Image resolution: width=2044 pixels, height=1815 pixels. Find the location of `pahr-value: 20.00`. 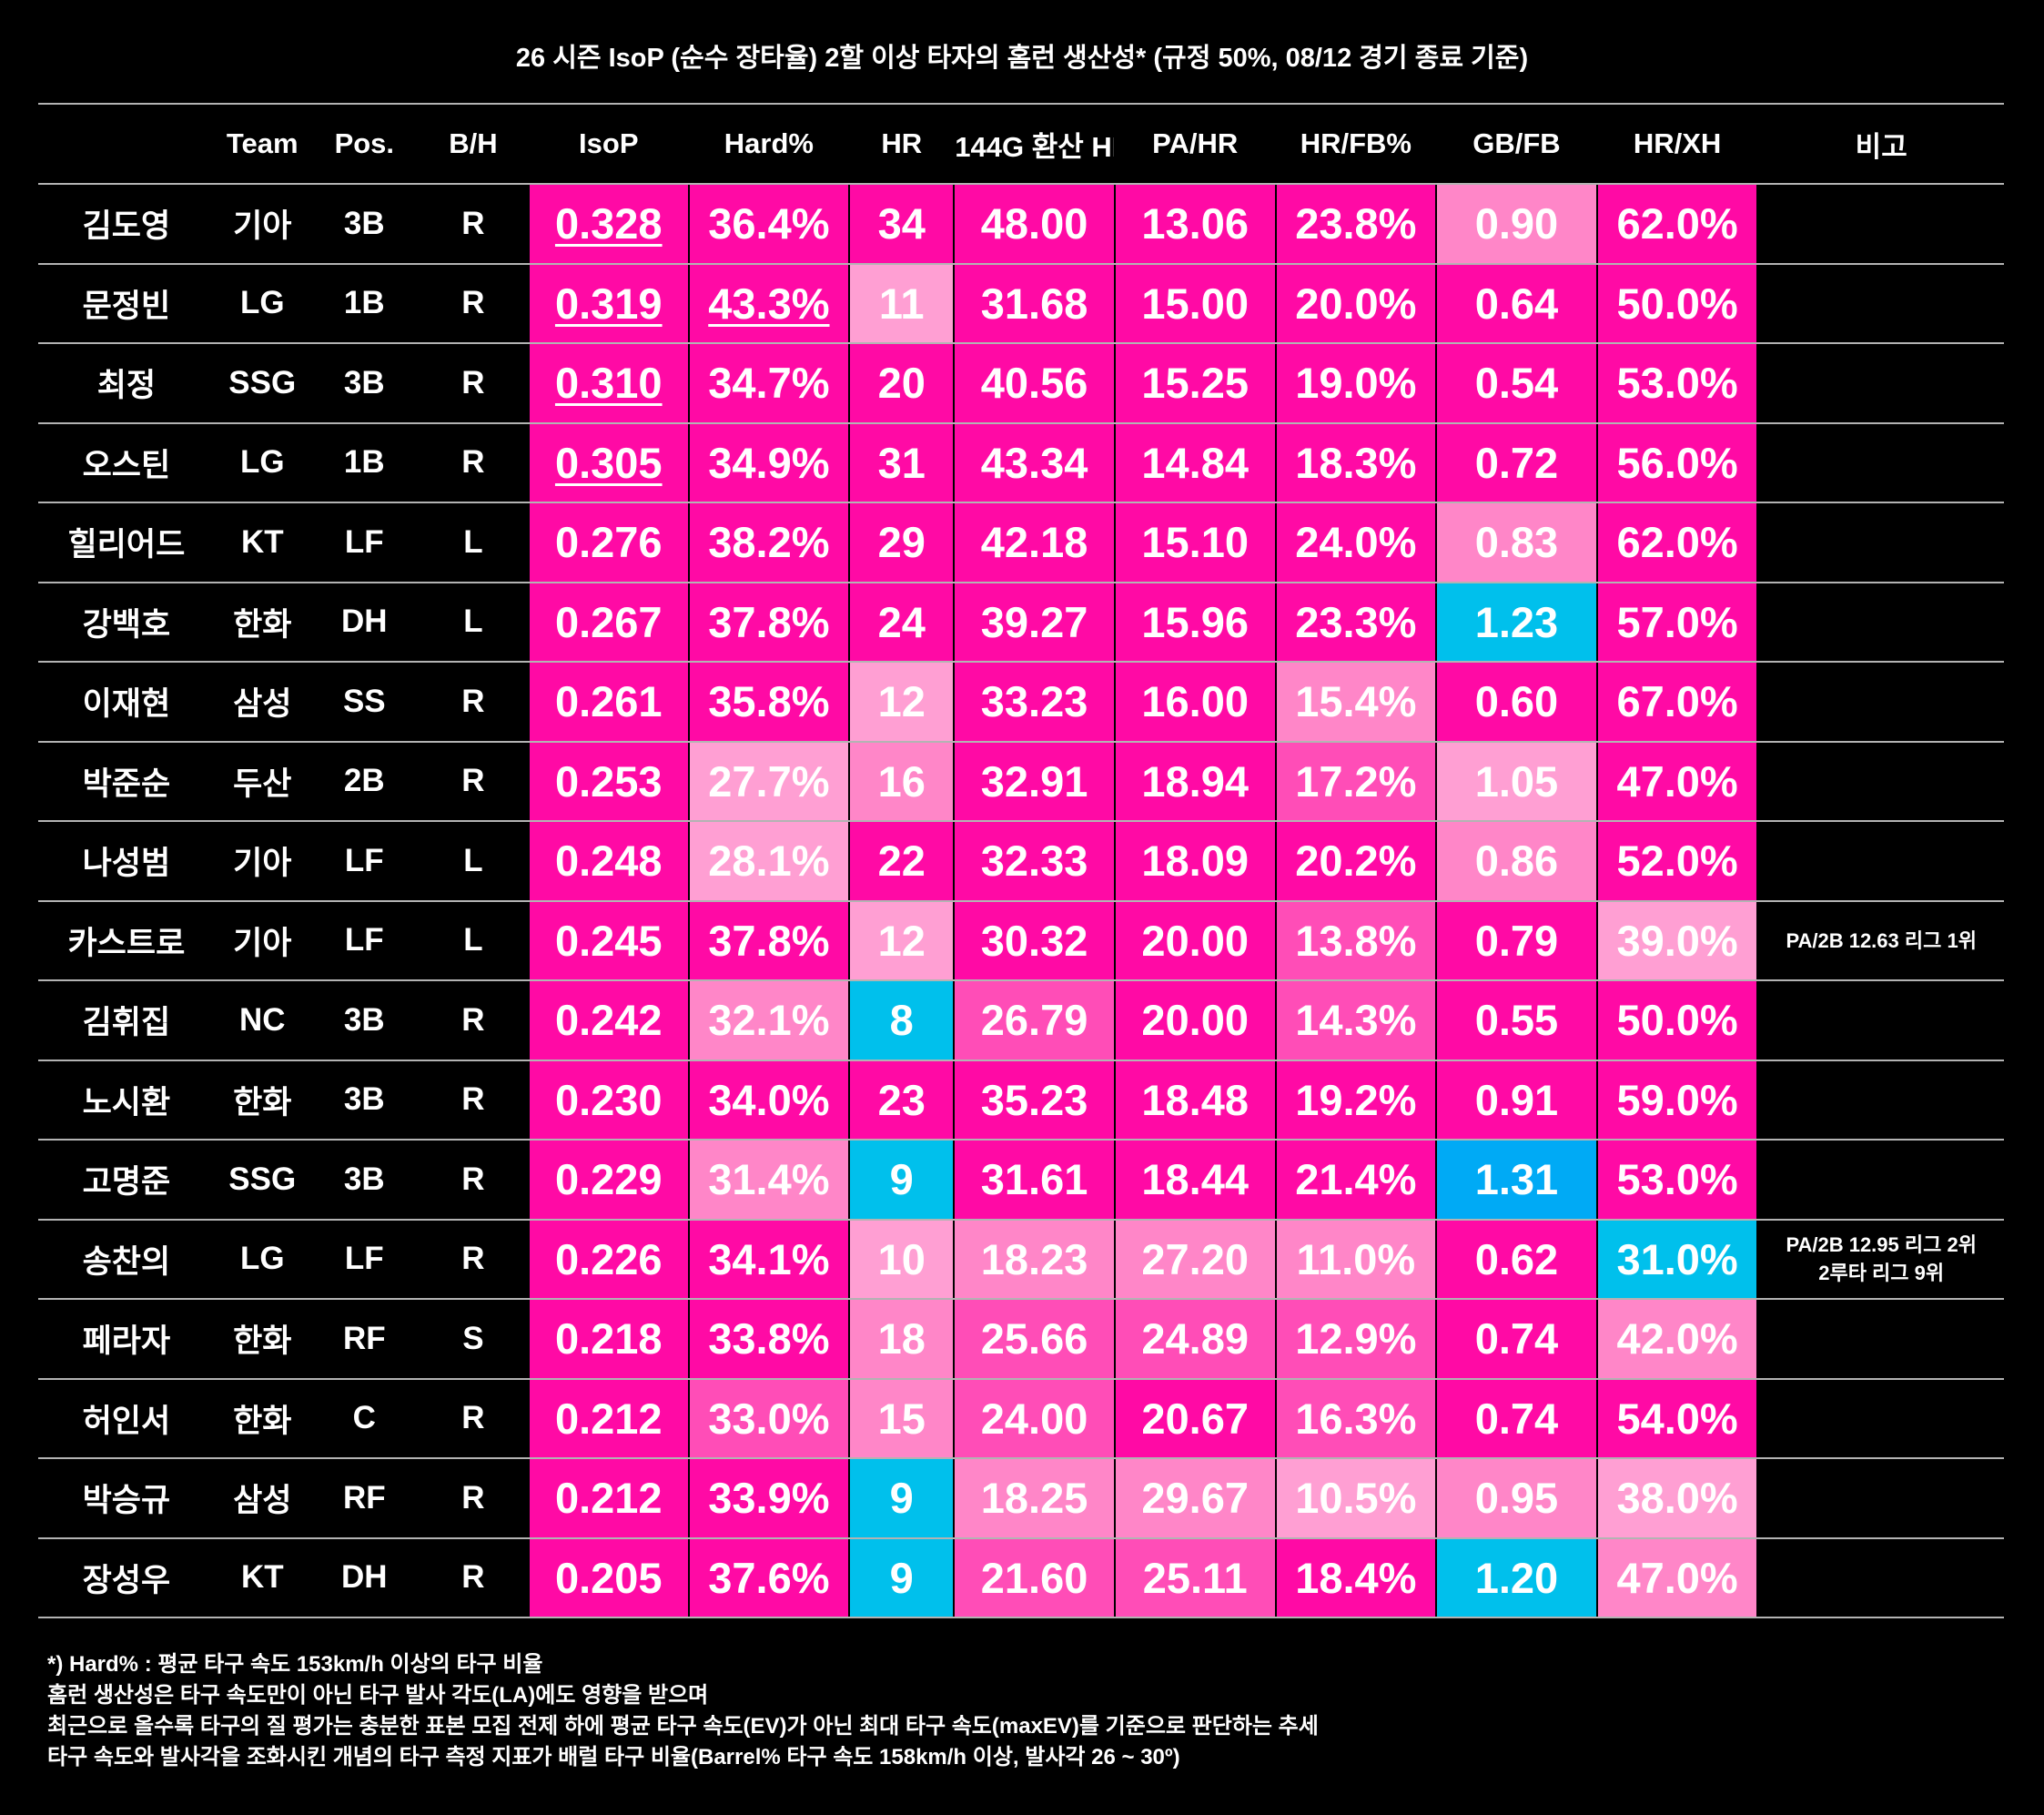

pahr-value: 20.00 is located at coordinates (1195, 1020).